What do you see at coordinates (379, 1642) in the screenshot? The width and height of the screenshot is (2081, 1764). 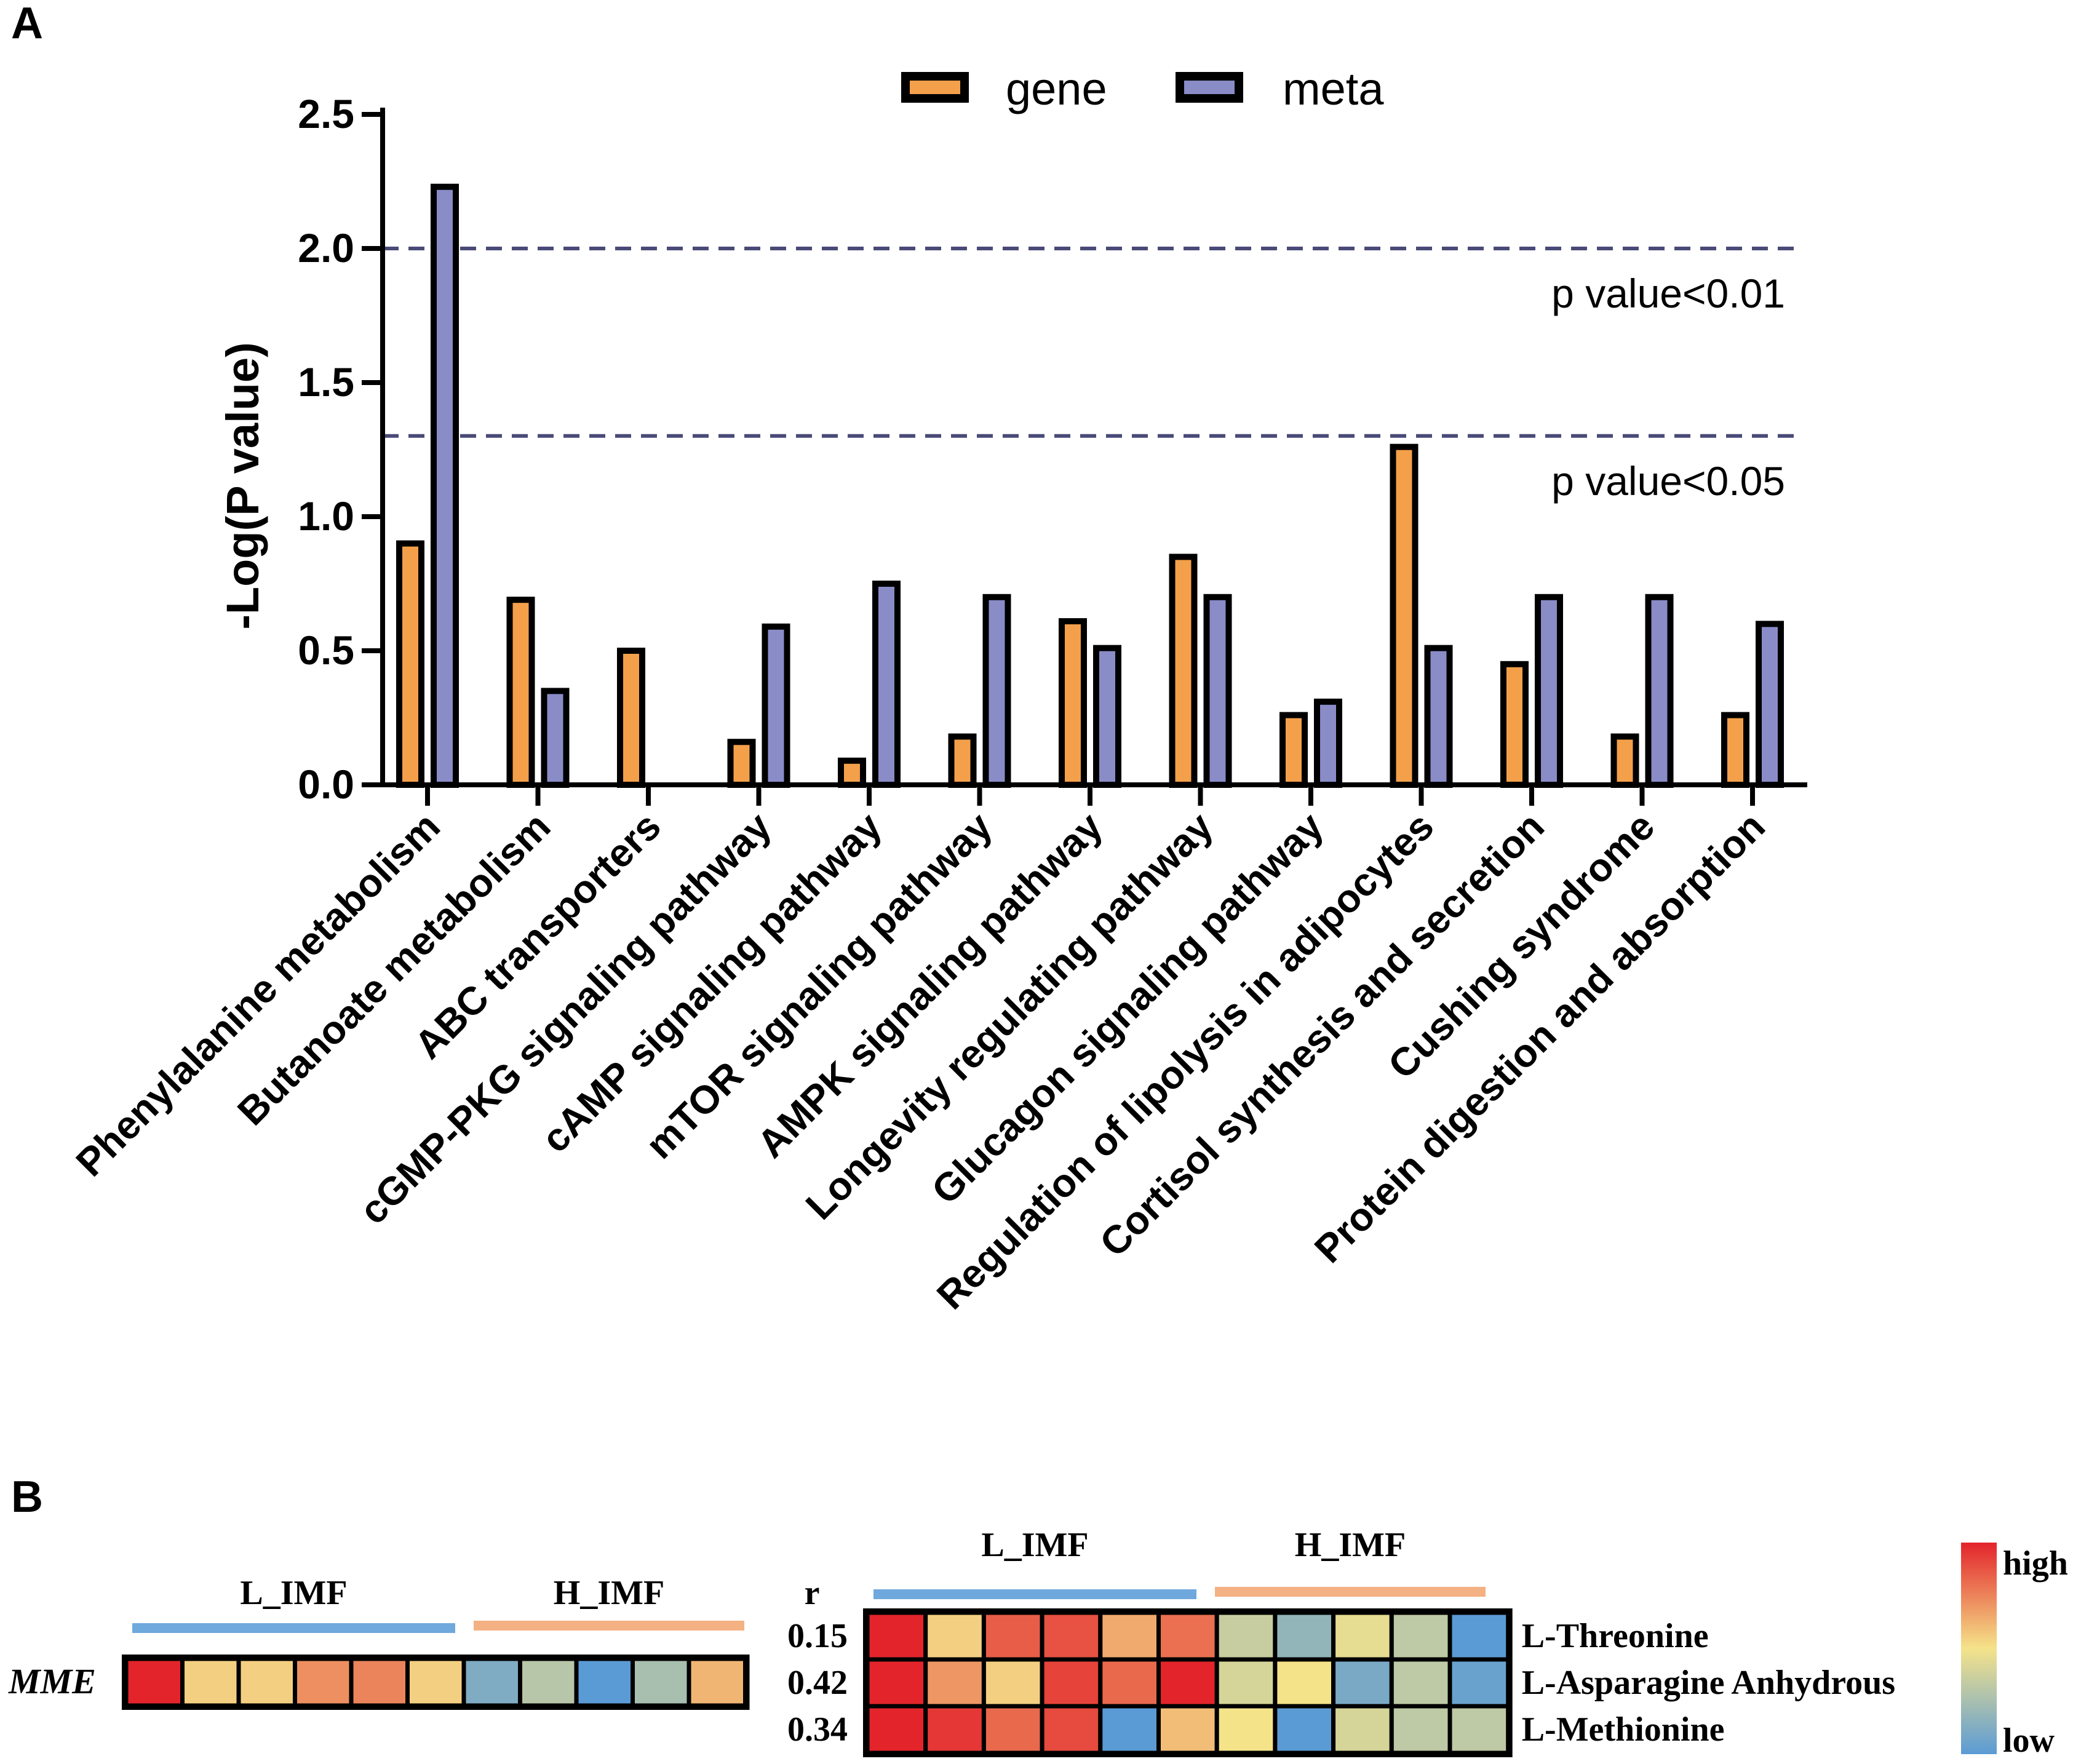 I see `mme-heatmap: MME L_IMF H_IMF` at bounding box center [379, 1642].